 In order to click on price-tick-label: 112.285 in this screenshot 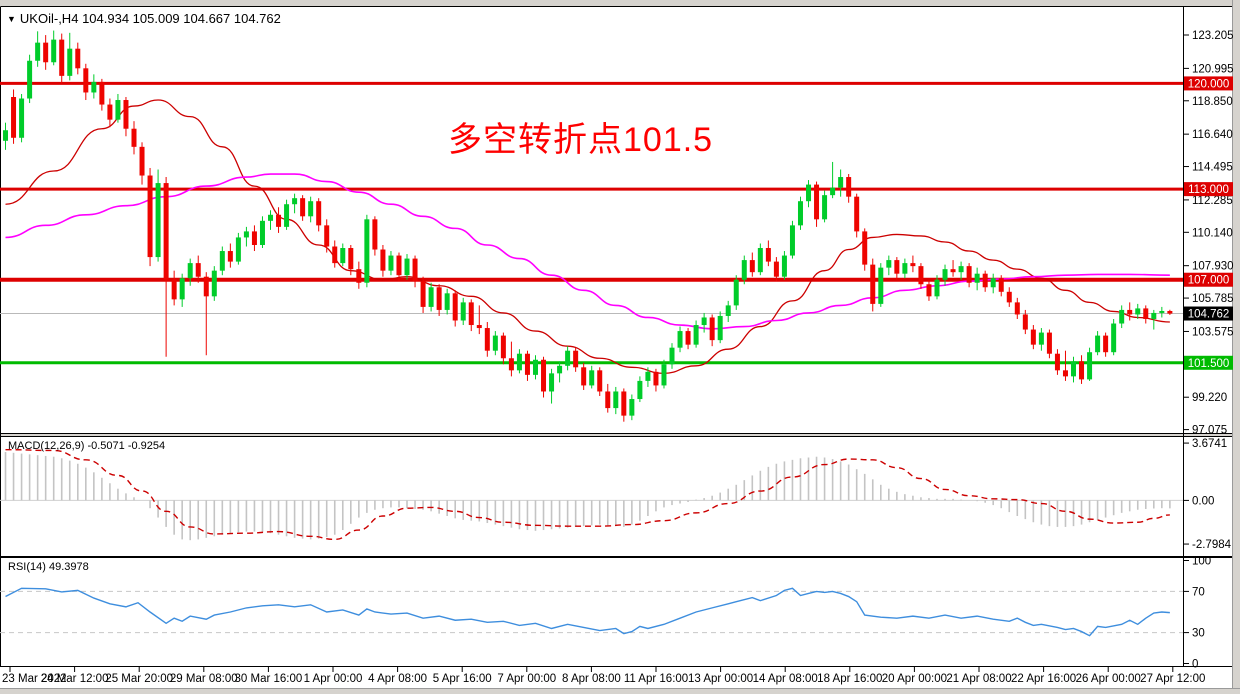, I will do `click(1212, 201)`.